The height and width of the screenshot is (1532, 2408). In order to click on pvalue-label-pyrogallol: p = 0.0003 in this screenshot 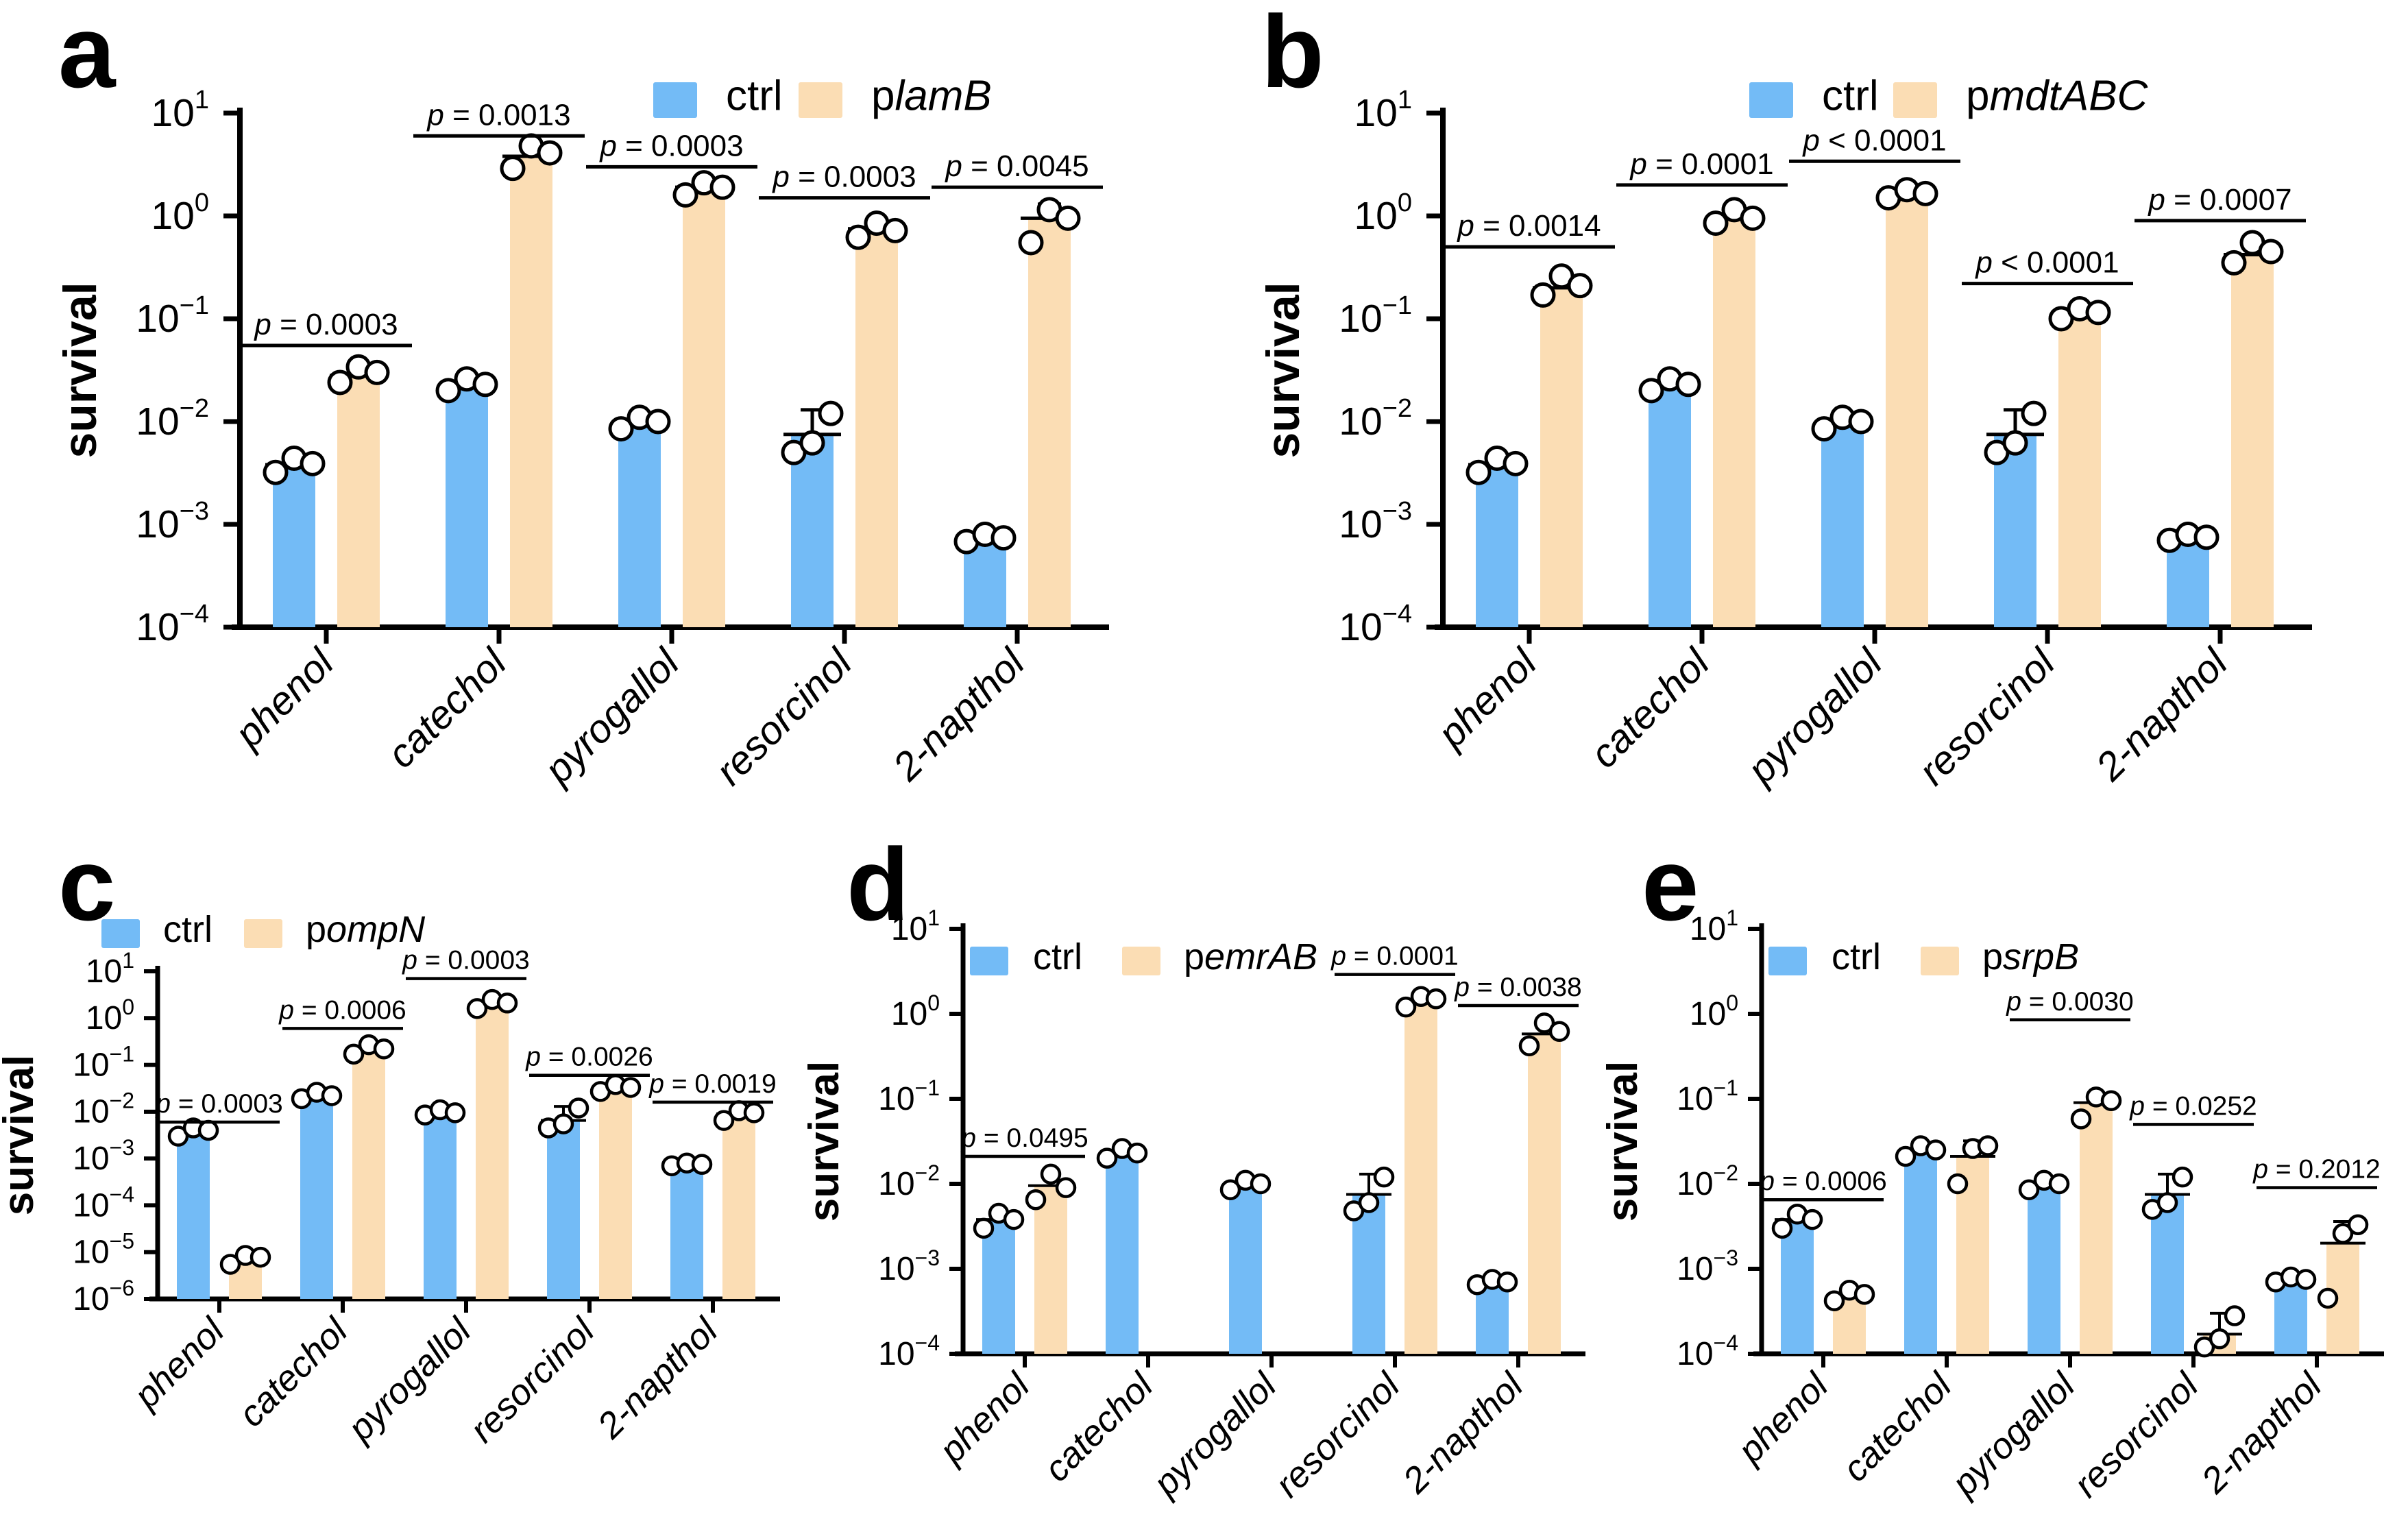, I will do `click(465, 960)`.